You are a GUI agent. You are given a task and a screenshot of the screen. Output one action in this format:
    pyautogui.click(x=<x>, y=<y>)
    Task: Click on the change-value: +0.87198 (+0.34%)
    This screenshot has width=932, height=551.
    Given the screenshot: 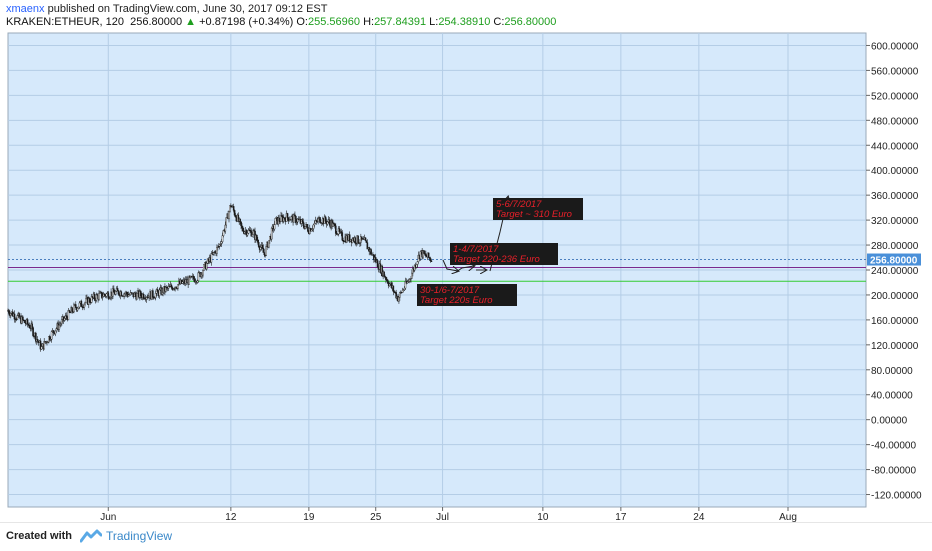 What is the action you would take?
    pyautogui.click(x=246, y=22)
    